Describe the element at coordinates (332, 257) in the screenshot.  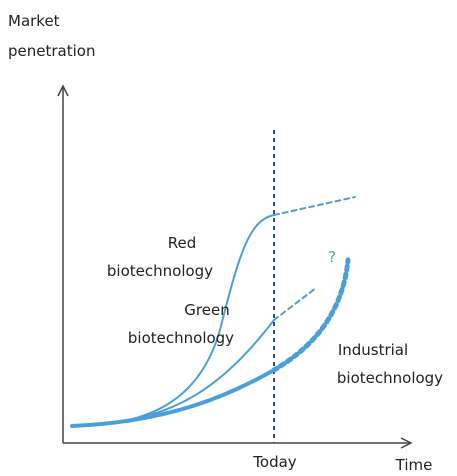
I see `question-mark: ?` at that location.